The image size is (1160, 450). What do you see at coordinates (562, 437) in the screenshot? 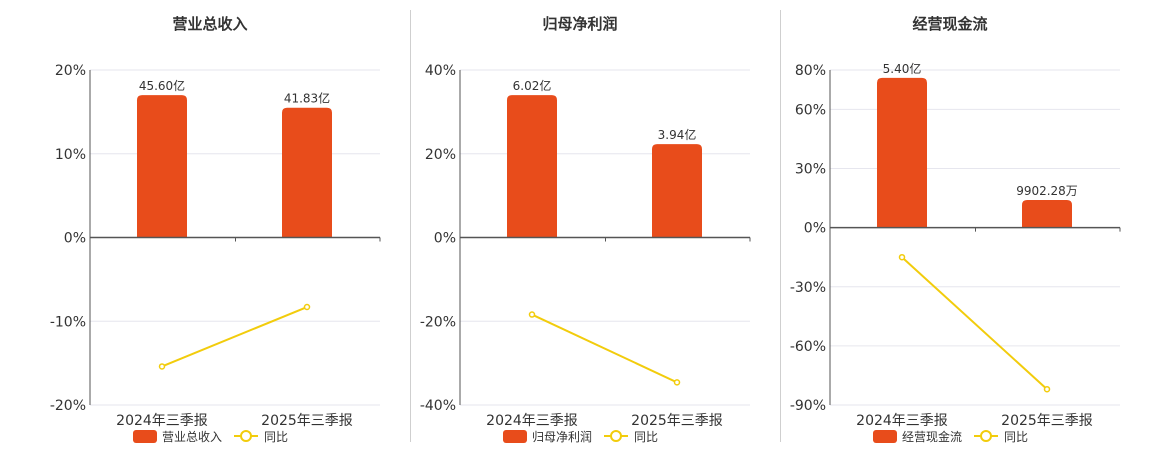
I see `legend-bar-label: 归母净利润` at bounding box center [562, 437].